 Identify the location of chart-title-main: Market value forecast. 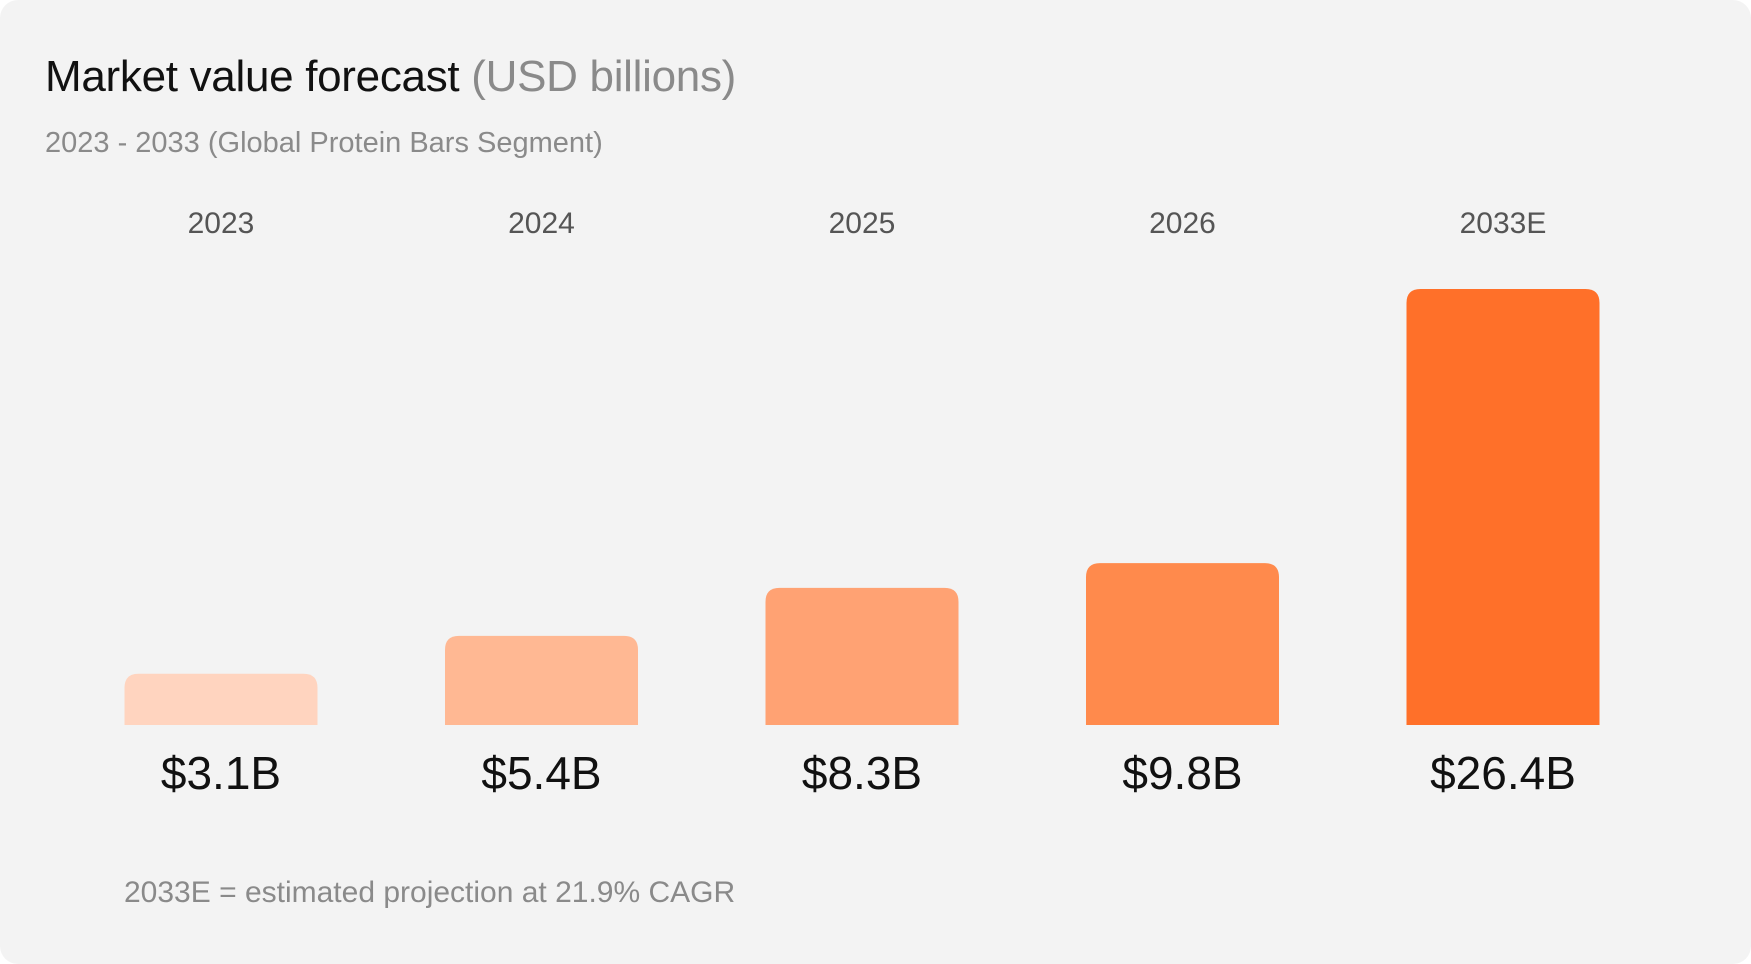
(252, 76).